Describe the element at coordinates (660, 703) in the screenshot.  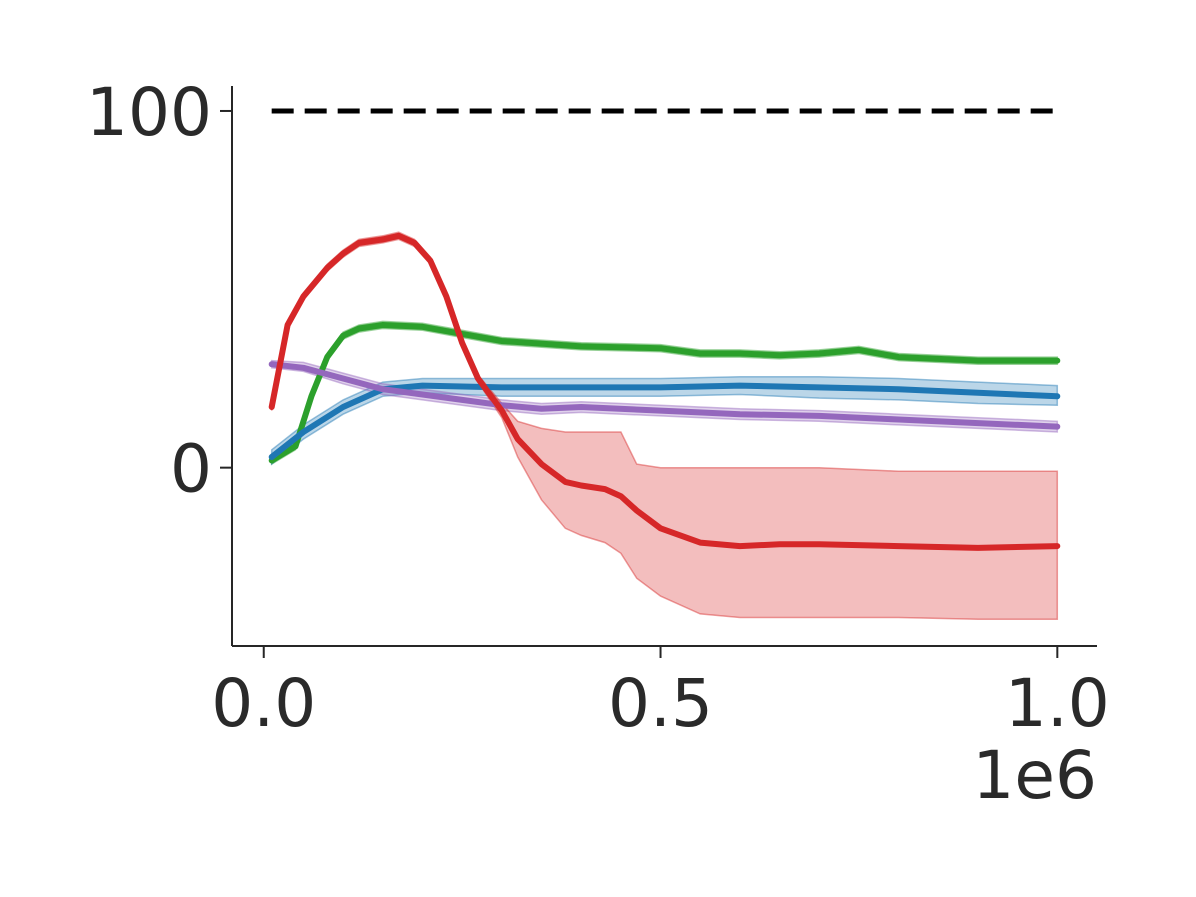
I see `x-tick-label: 0.5` at that location.